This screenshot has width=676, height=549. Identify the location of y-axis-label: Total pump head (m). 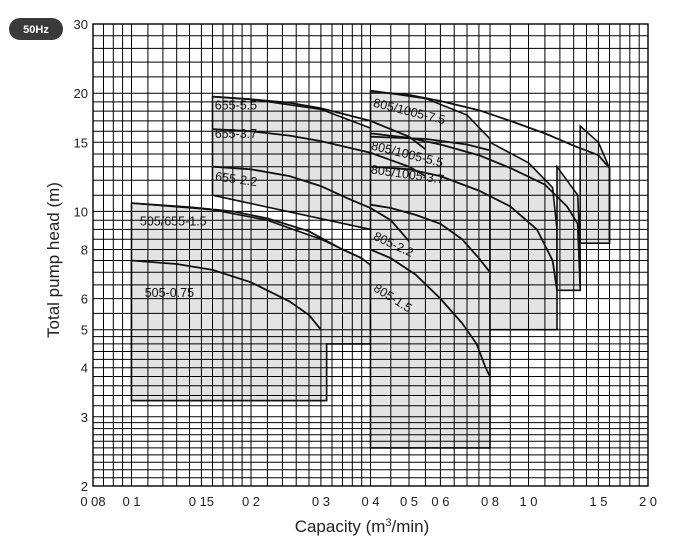
(53, 260).